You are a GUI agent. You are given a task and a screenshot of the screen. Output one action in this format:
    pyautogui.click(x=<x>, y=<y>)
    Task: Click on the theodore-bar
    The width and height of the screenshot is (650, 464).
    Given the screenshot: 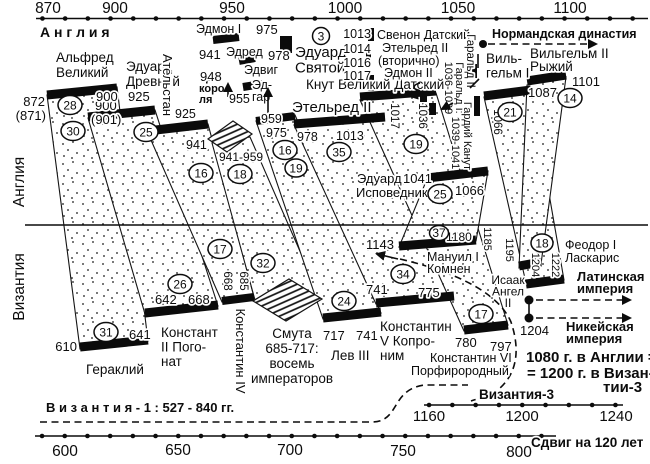 What is the action you would take?
    pyautogui.click(x=545, y=281)
    